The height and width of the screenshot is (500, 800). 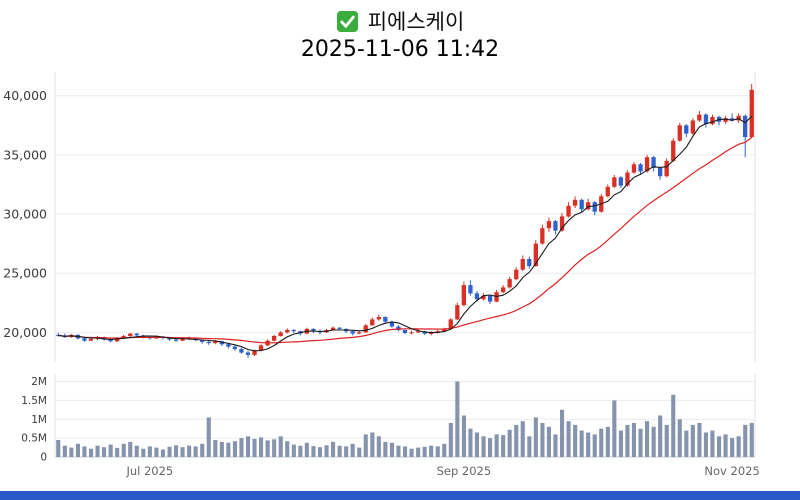 What do you see at coordinates (43, 458) in the screenshot?
I see `svg-text: 0` at bounding box center [43, 458].